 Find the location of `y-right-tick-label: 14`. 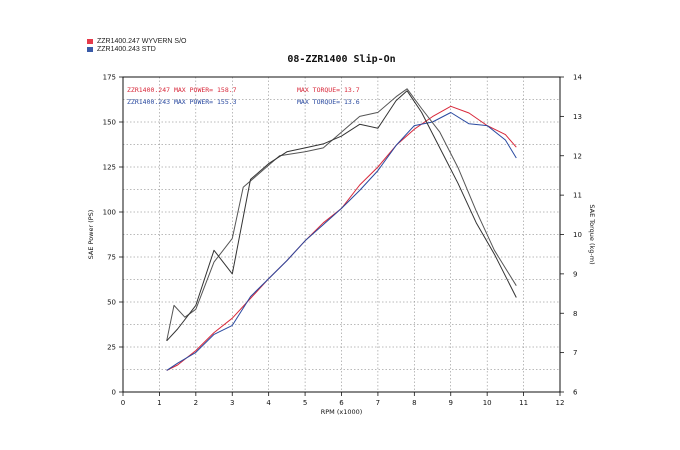

y-right-tick-label: 14 is located at coordinates (577, 78).